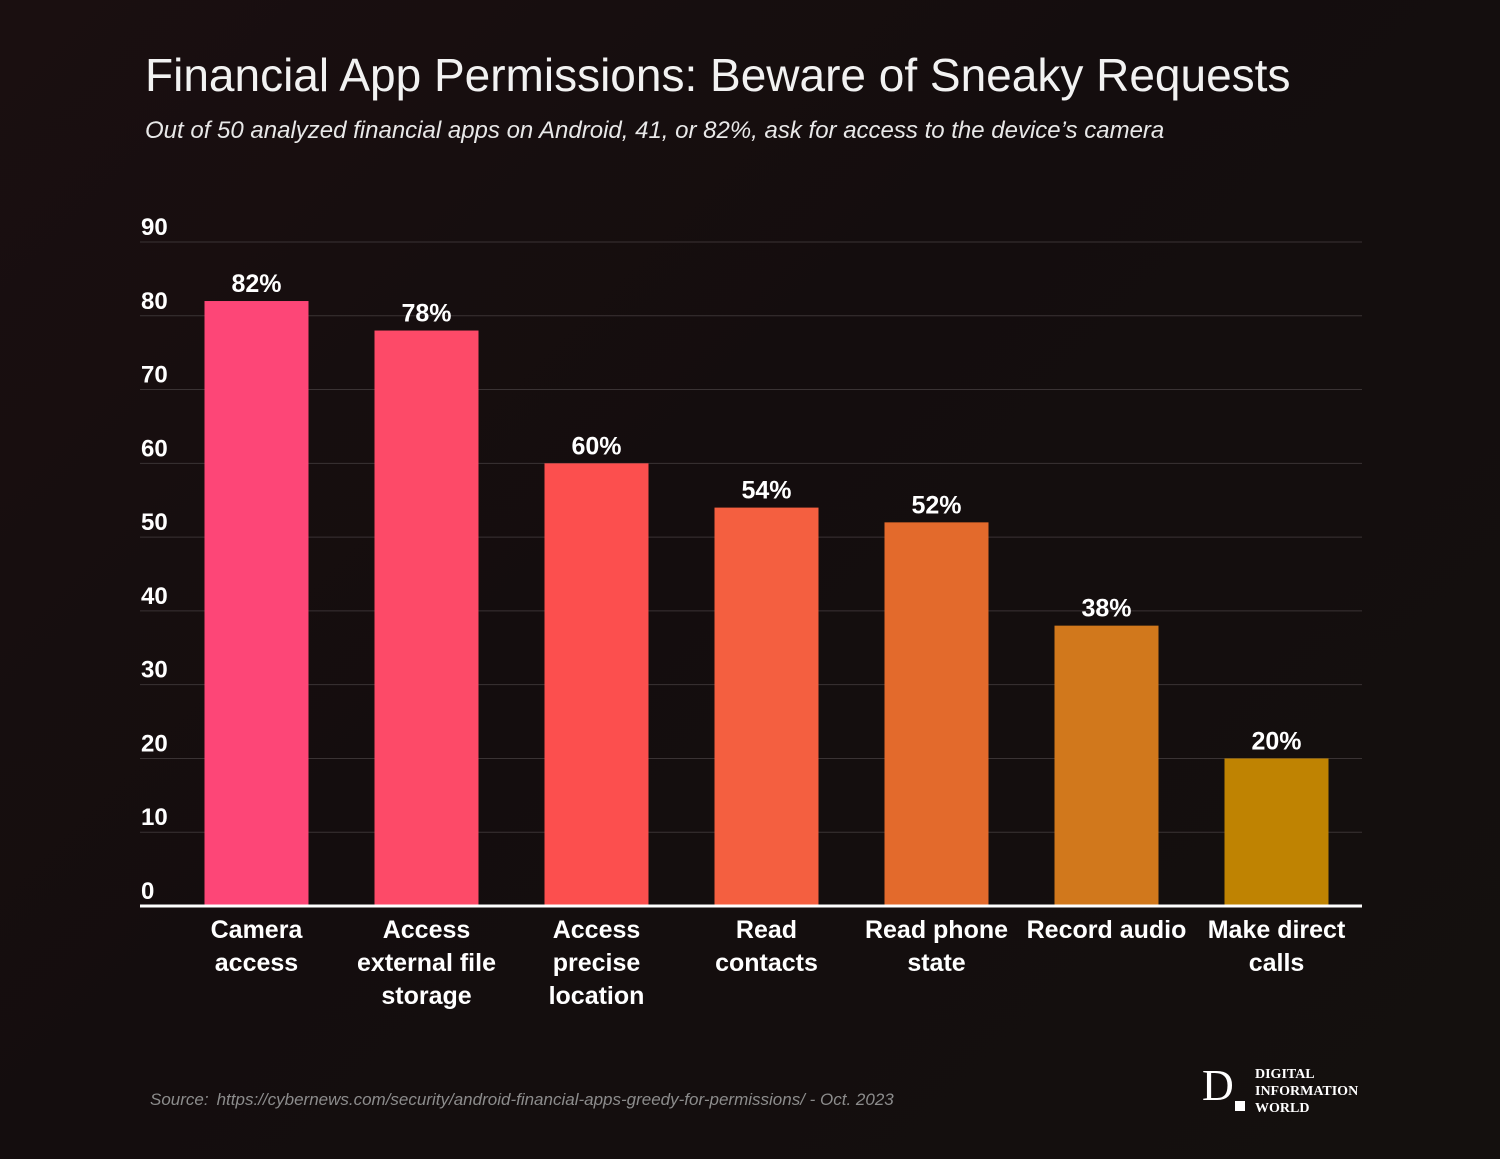  What do you see at coordinates (936, 505) in the screenshot?
I see `data-label: 52%` at bounding box center [936, 505].